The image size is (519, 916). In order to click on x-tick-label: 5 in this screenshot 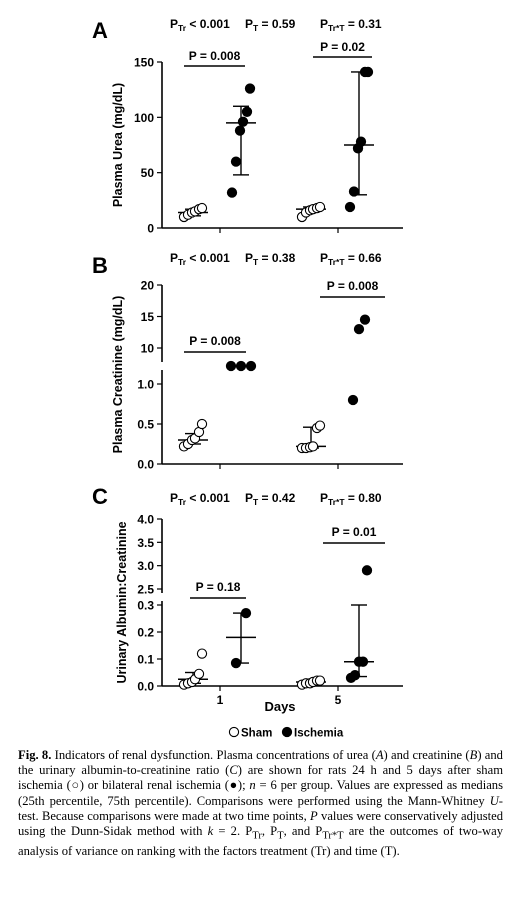, I will do `click(338, 700)`.